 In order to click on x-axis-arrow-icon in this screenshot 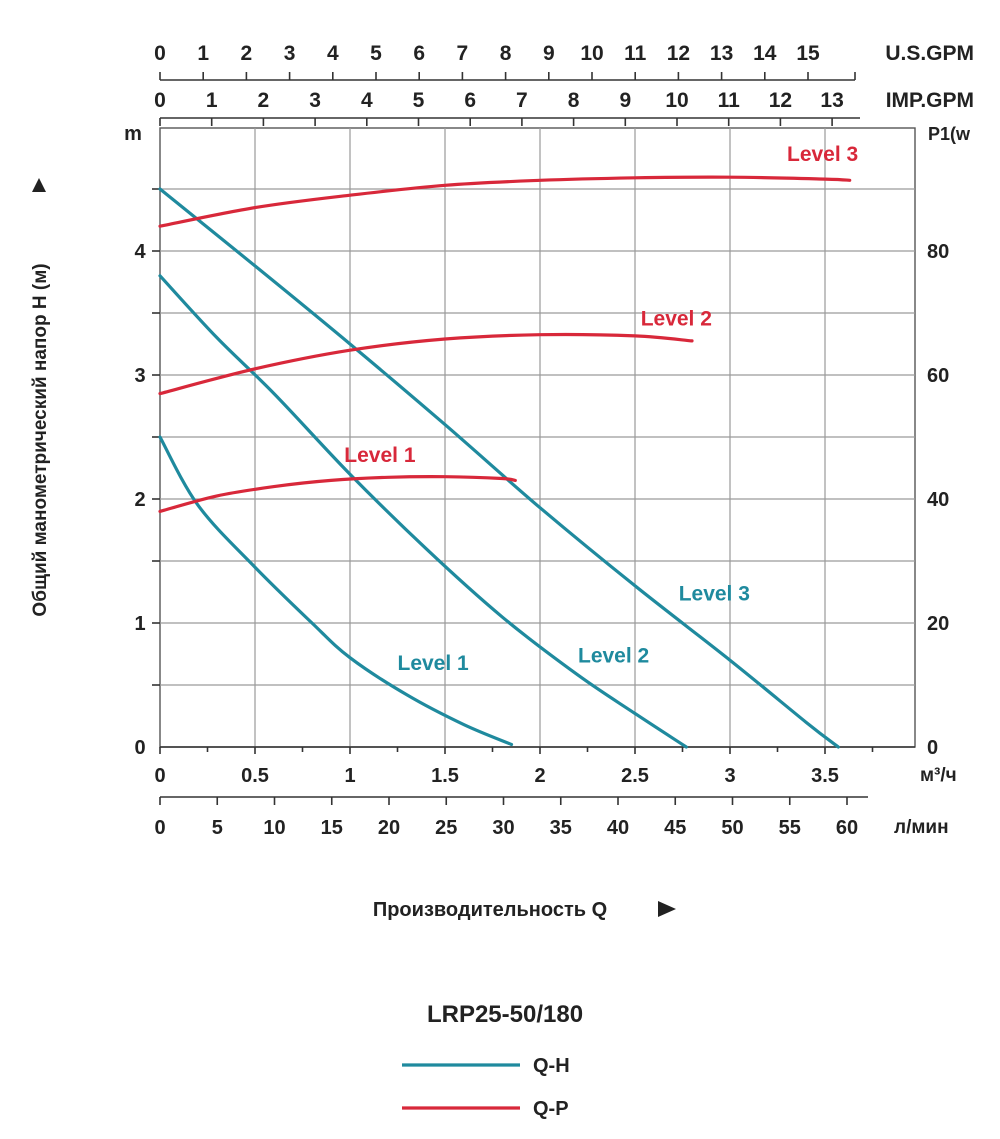, I will do `click(667, 909)`.